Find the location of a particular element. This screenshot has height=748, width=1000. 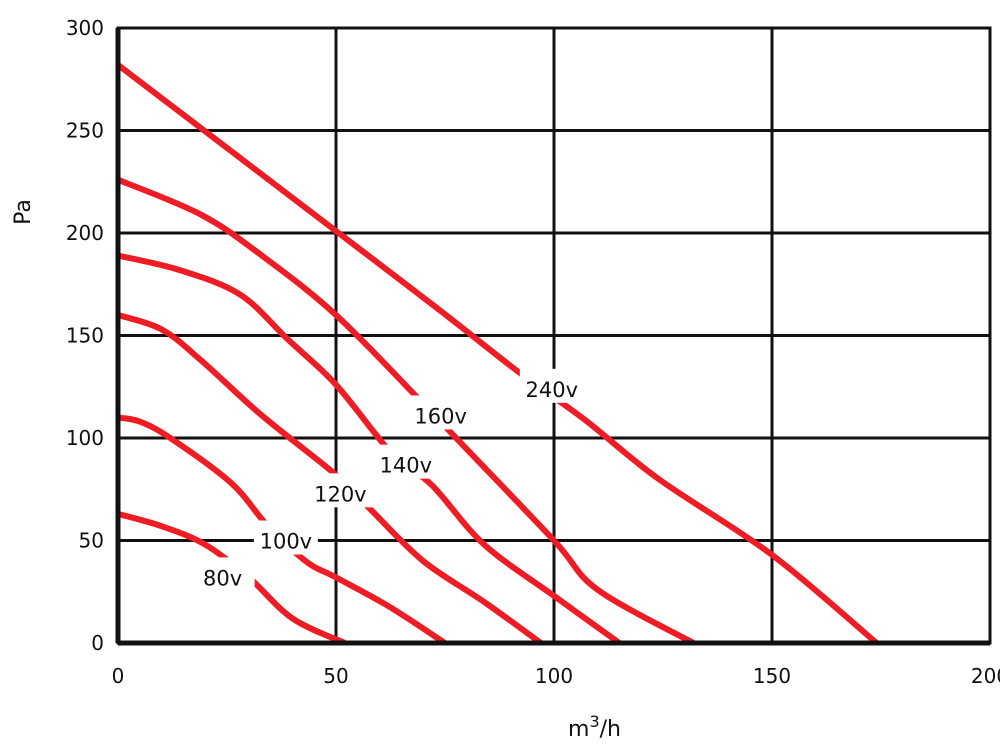

x-axis-label: m3/h is located at coordinates (594, 727).